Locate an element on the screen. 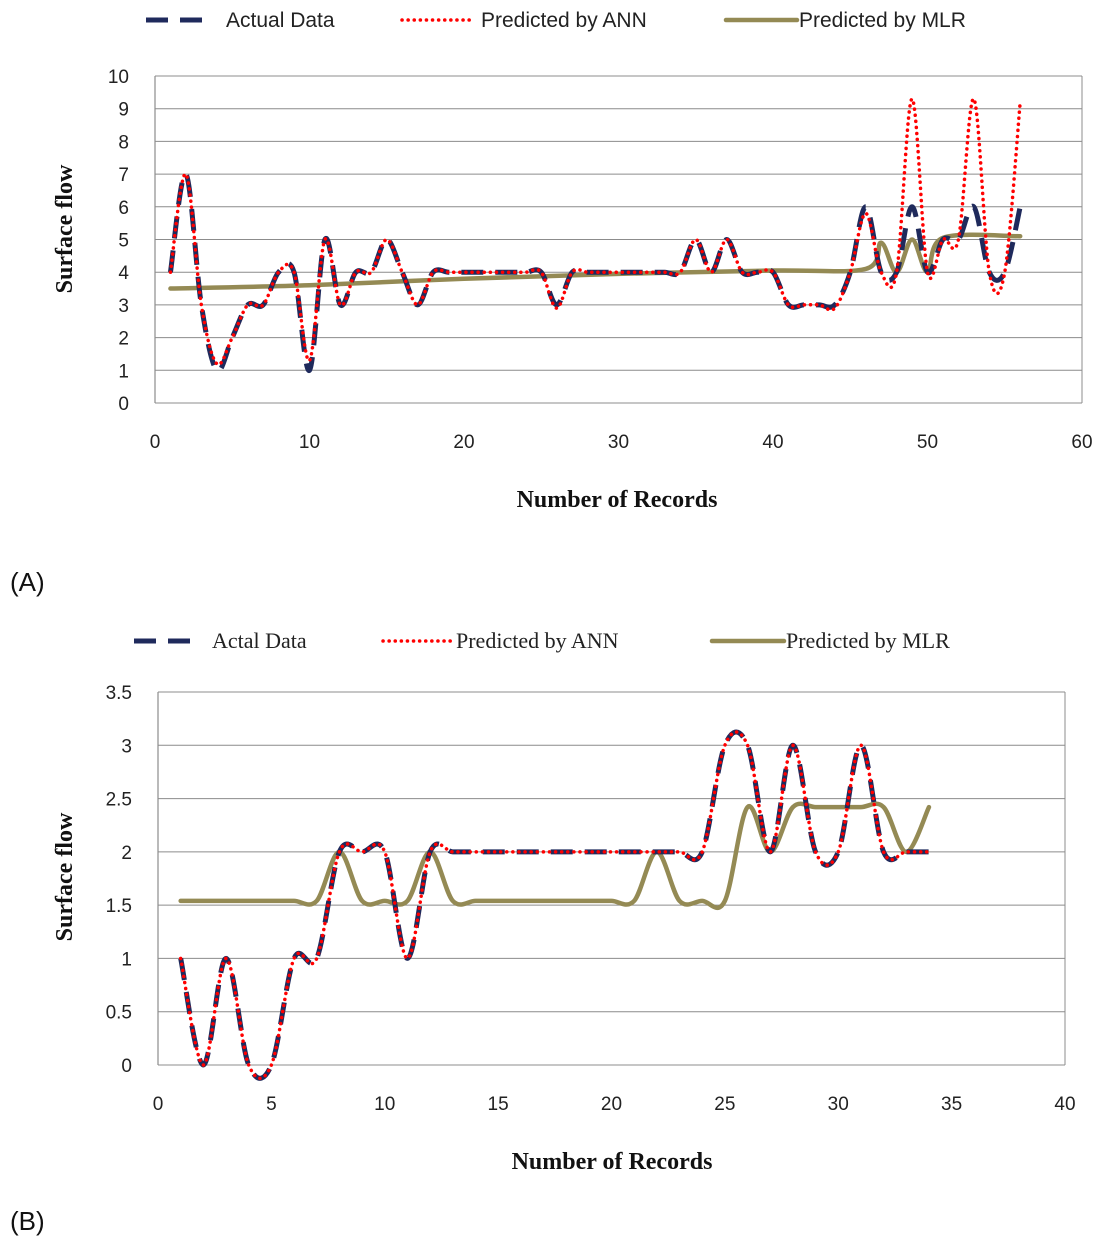  x-tick-label-a-0: 0 is located at coordinates (155, 442).